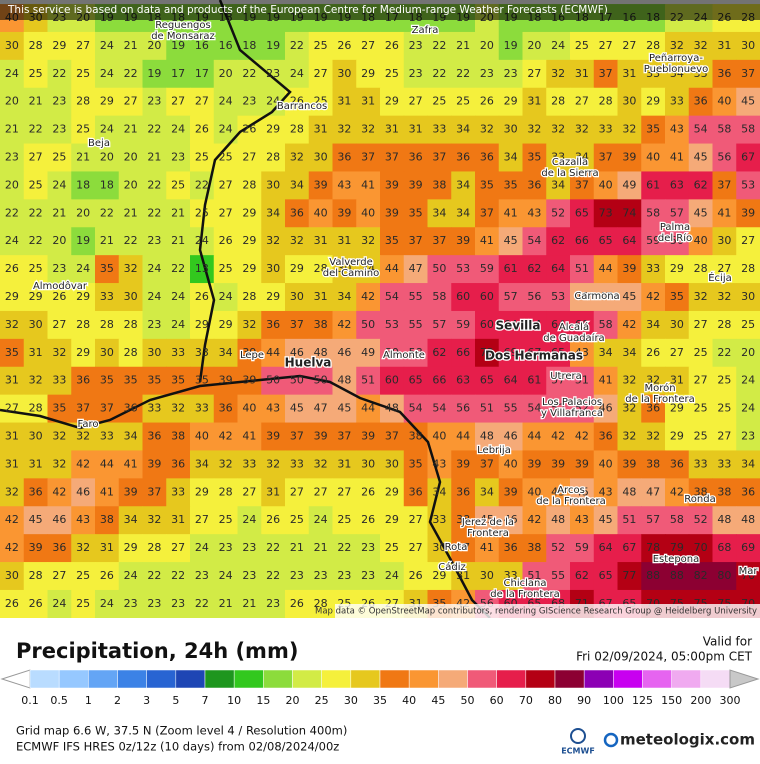 The image size is (760, 764). I want to click on grid-value: 37, so click(606, 73).